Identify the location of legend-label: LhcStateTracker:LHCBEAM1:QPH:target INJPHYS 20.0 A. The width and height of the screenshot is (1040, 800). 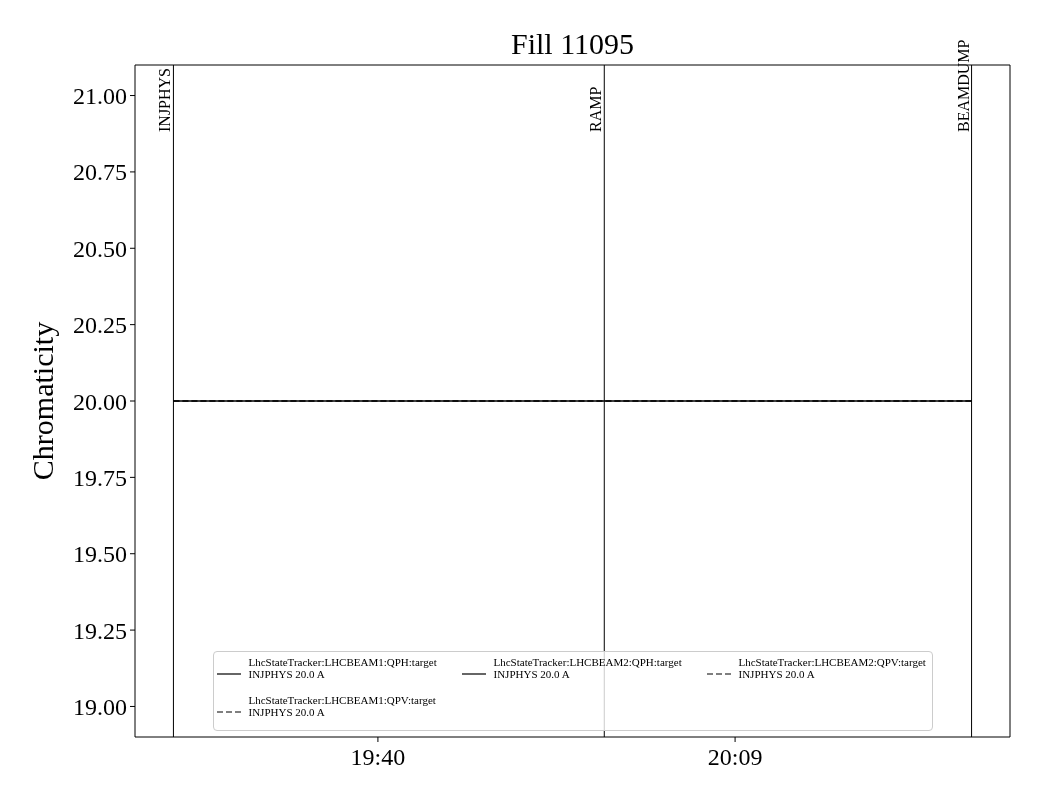
(342, 668).